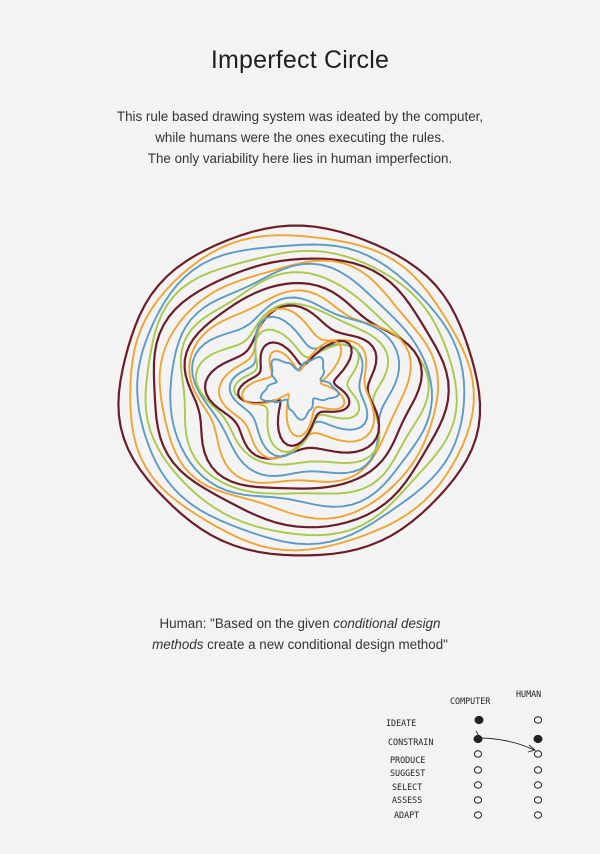 The height and width of the screenshot is (854, 600). Describe the element at coordinates (528, 694) in the screenshot. I see `column-header-human: HUMAN` at that location.